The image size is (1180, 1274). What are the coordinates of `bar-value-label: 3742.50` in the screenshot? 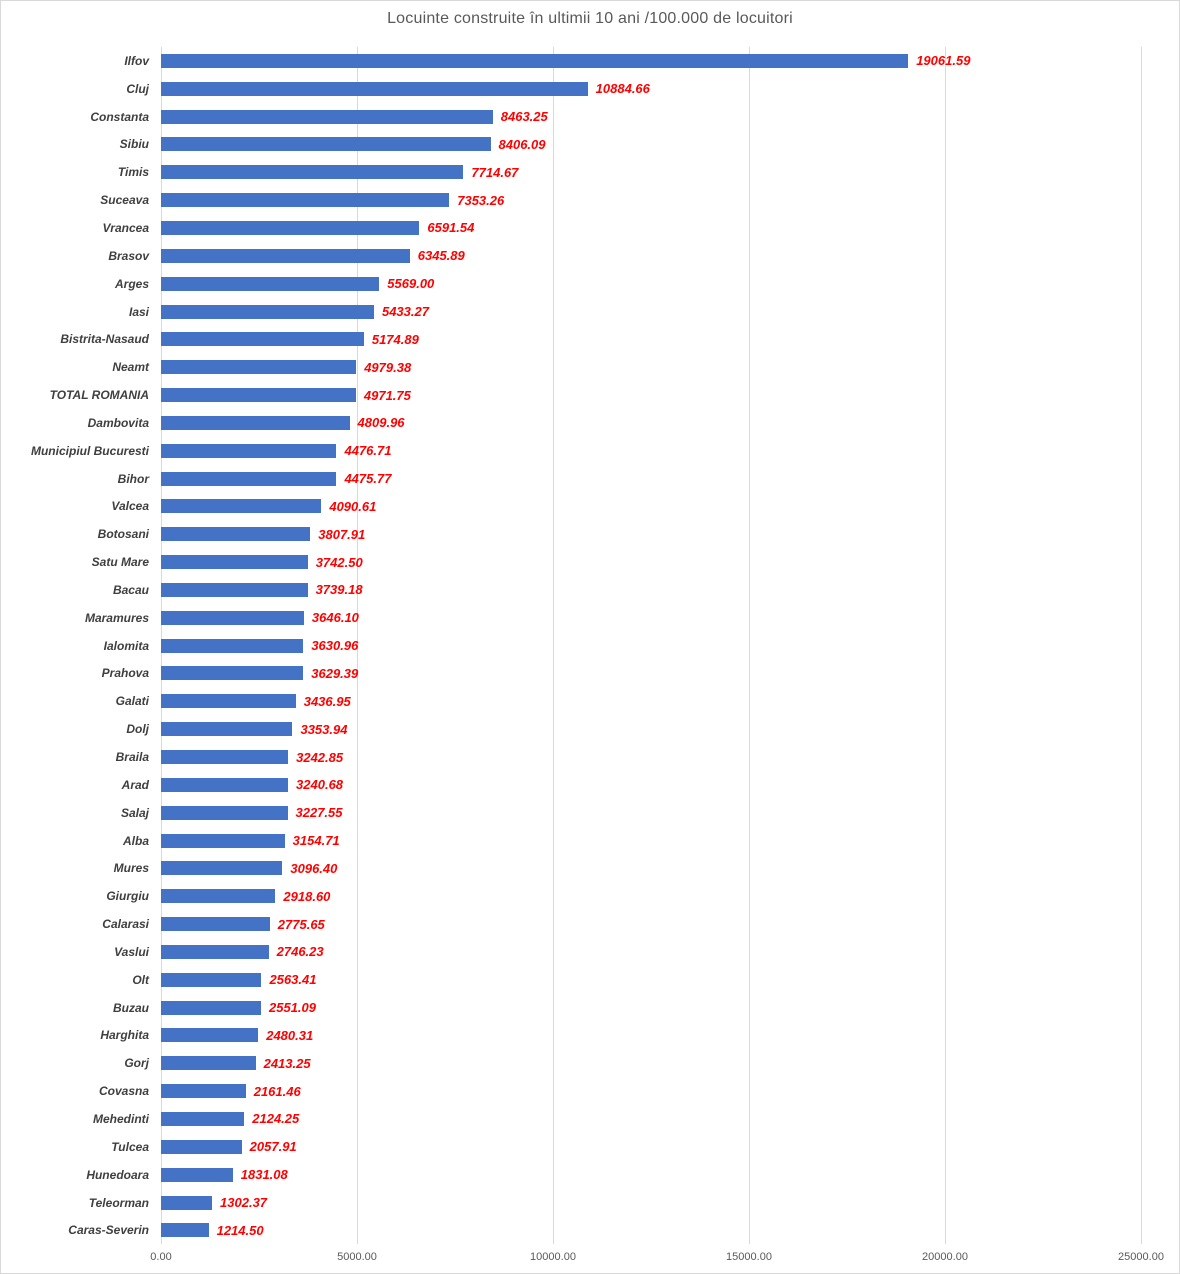 It's located at (339, 562).